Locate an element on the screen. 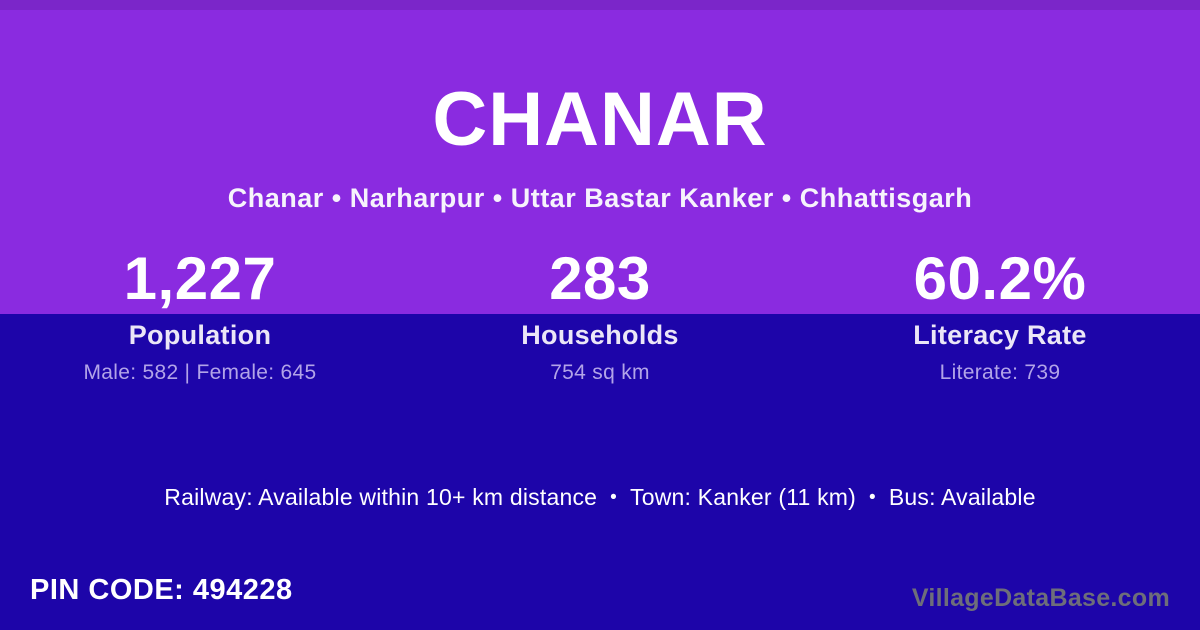 This screenshot has height=630, width=1200. population-label: Population is located at coordinates (200, 335).